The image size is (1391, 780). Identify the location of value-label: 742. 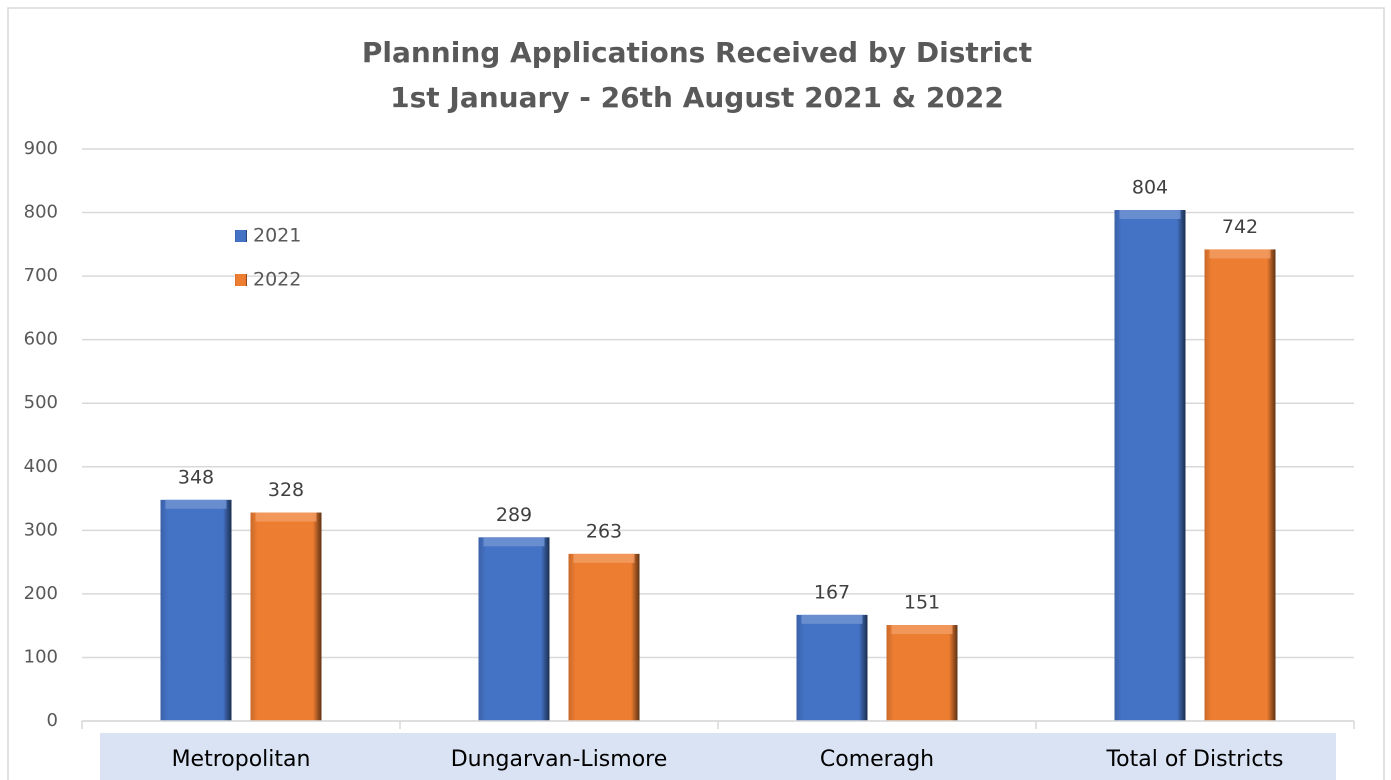
(1240, 227).